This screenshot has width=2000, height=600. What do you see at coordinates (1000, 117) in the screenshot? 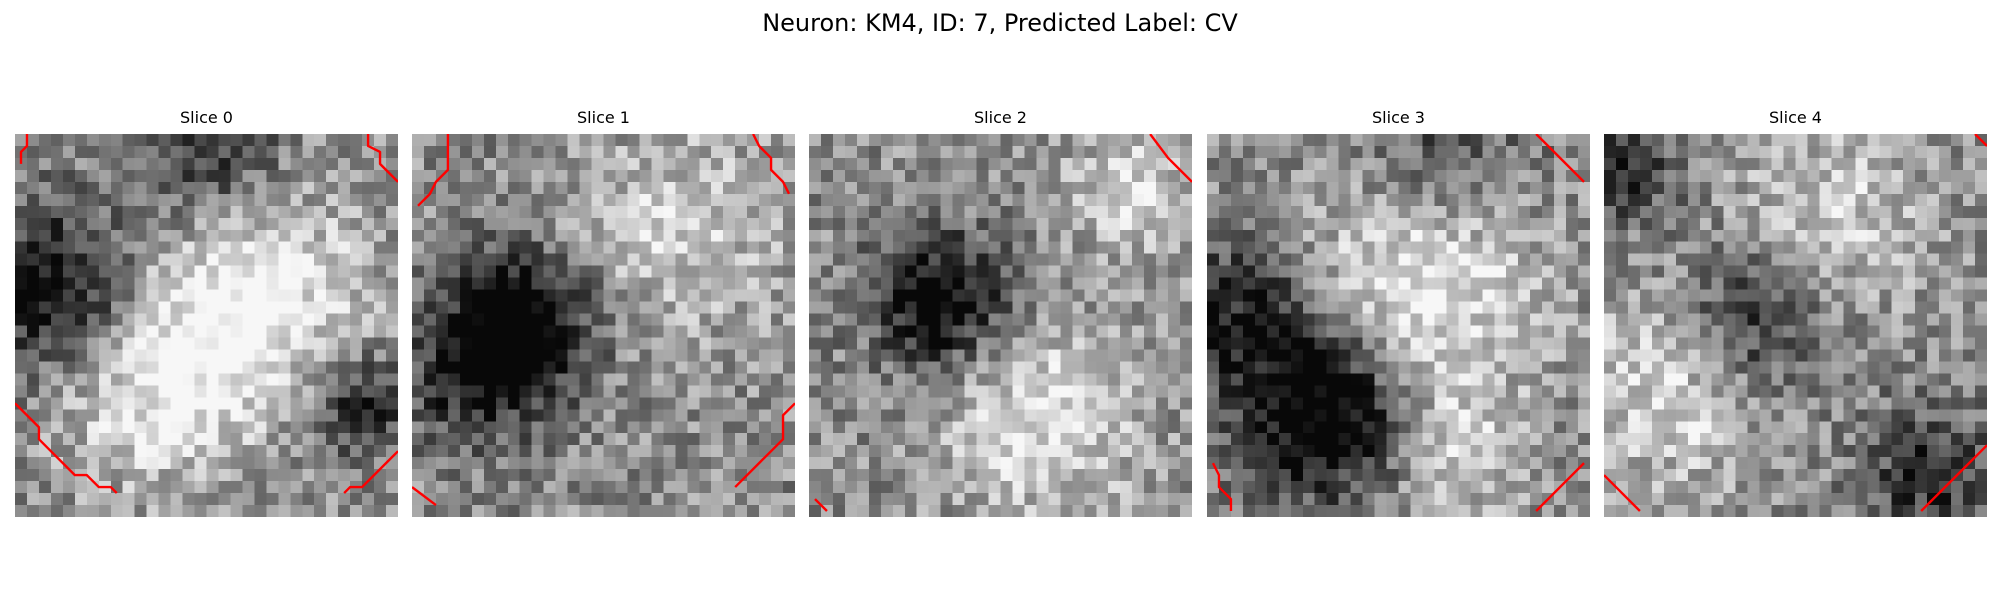
I see `slice-title: Slice 2` at bounding box center [1000, 117].